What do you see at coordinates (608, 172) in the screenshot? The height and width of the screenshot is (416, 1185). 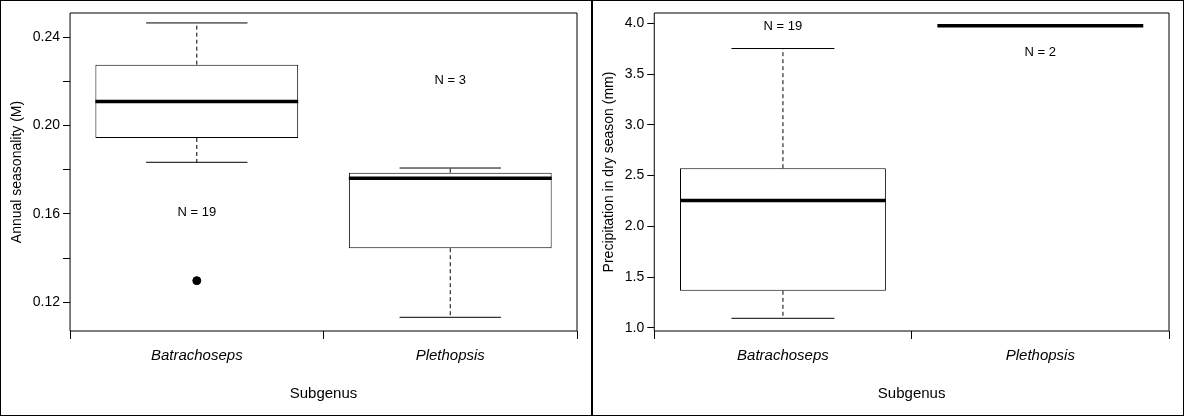 I see `y-axis-title: Precipitation in dry season (mm)` at bounding box center [608, 172].